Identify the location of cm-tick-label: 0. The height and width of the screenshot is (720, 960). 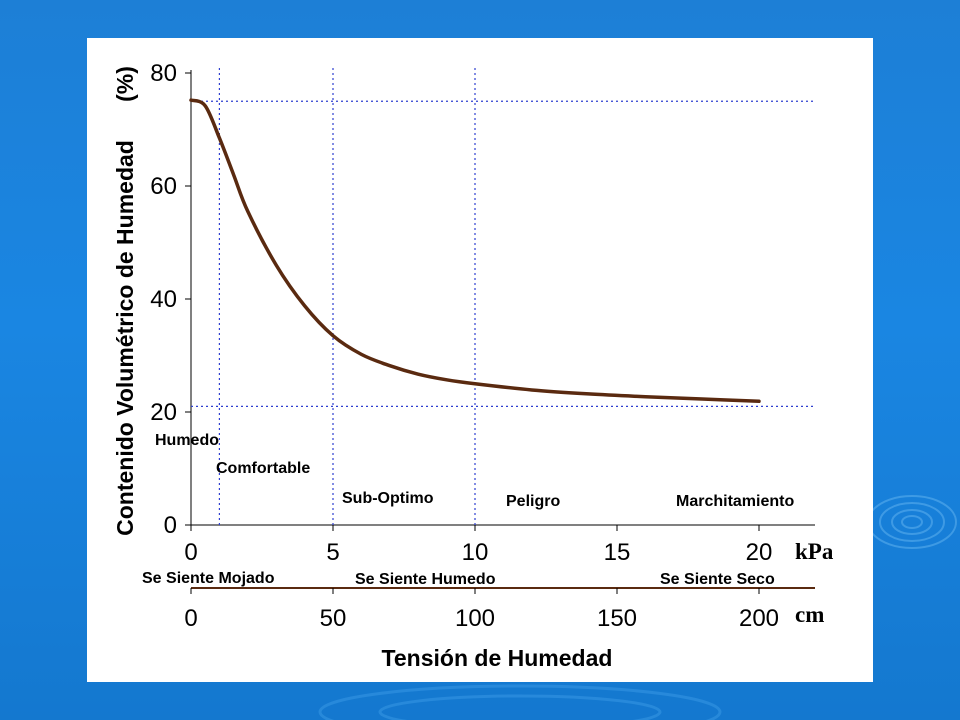
(190, 618).